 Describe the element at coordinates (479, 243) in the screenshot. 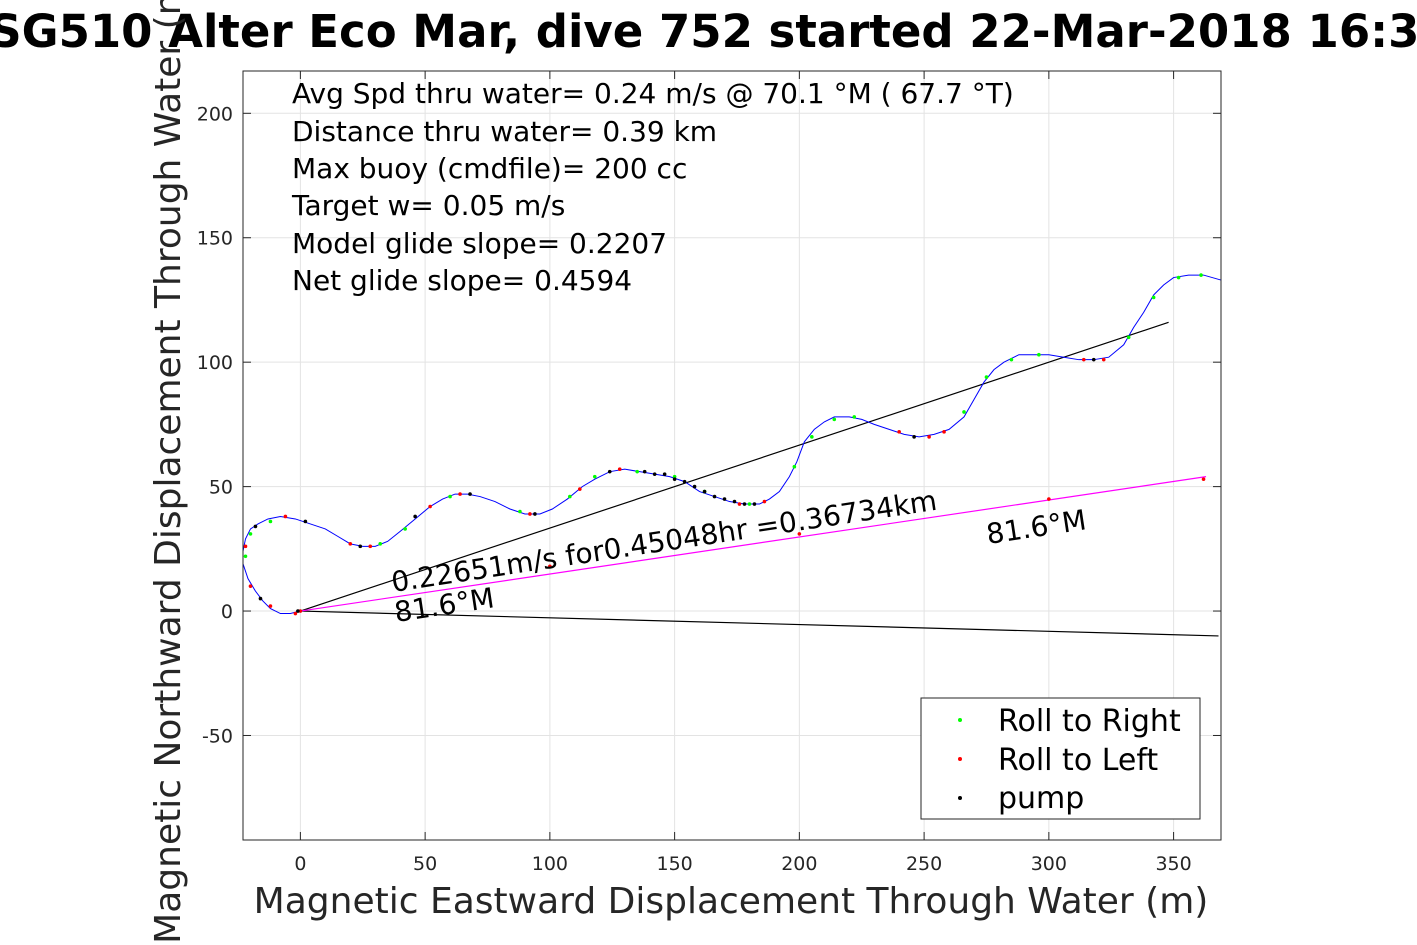

I see `stats-model-glide: Model glide slope= 0.2207` at that location.